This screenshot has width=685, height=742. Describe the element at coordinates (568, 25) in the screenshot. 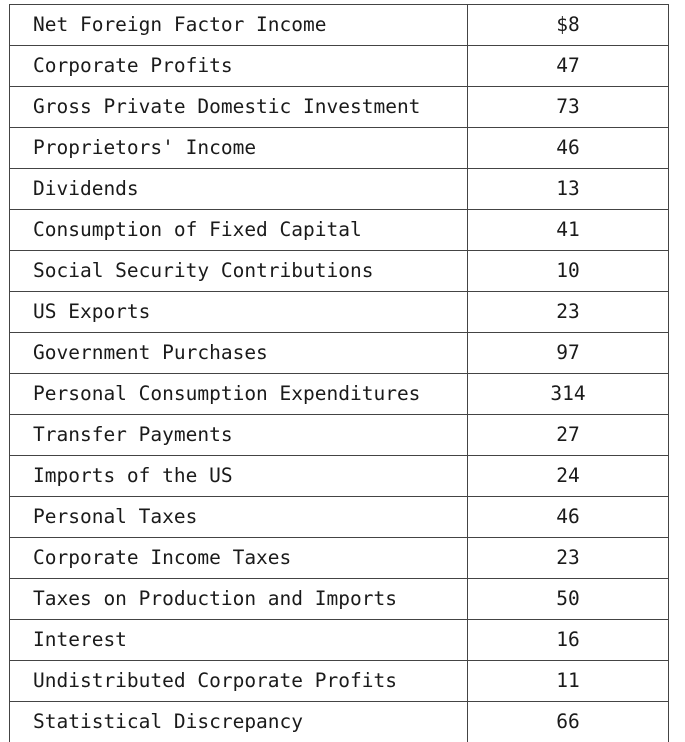

I see `row-value: $8` at that location.